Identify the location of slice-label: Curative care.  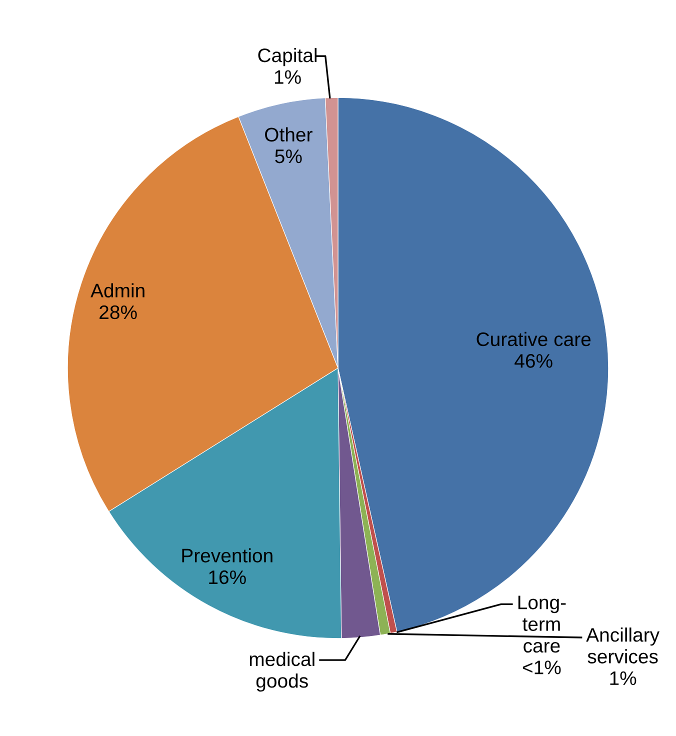
(533, 339).